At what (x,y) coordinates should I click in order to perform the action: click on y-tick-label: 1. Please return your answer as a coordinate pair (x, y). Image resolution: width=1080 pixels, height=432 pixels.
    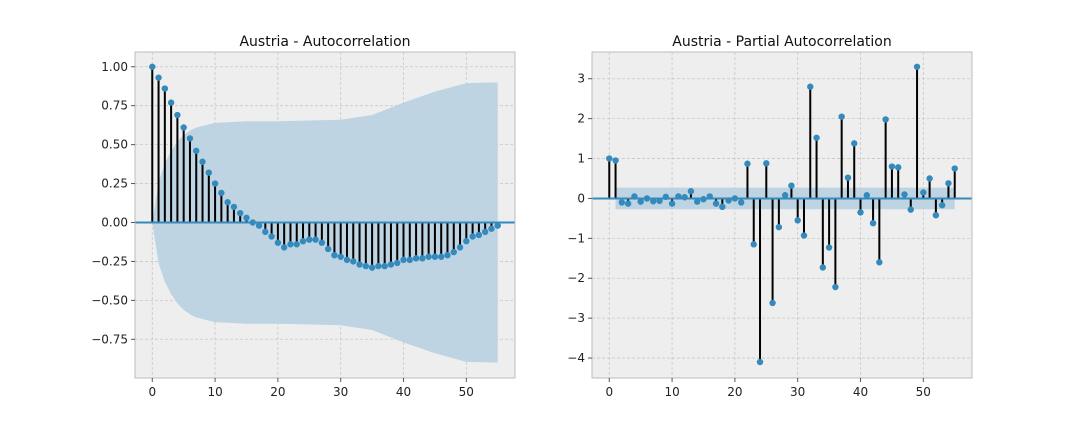
    Looking at the image, I should click on (581, 159).